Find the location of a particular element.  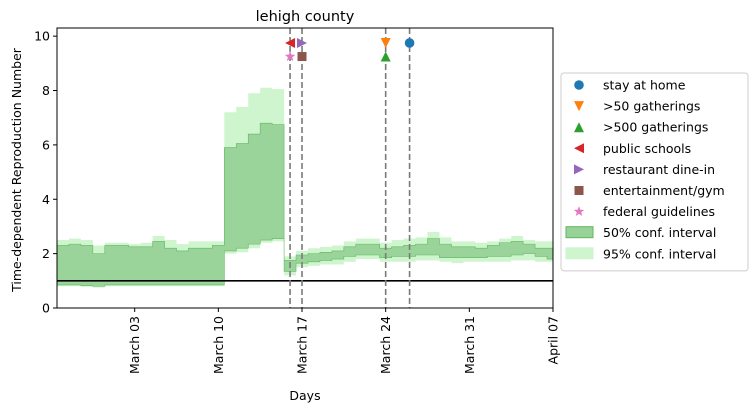

legend-label: public schools is located at coordinates (647, 148).